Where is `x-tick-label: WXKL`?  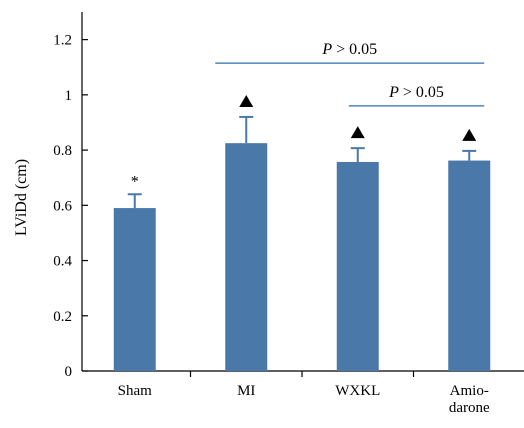
x-tick-label: WXKL is located at coordinates (357, 391).